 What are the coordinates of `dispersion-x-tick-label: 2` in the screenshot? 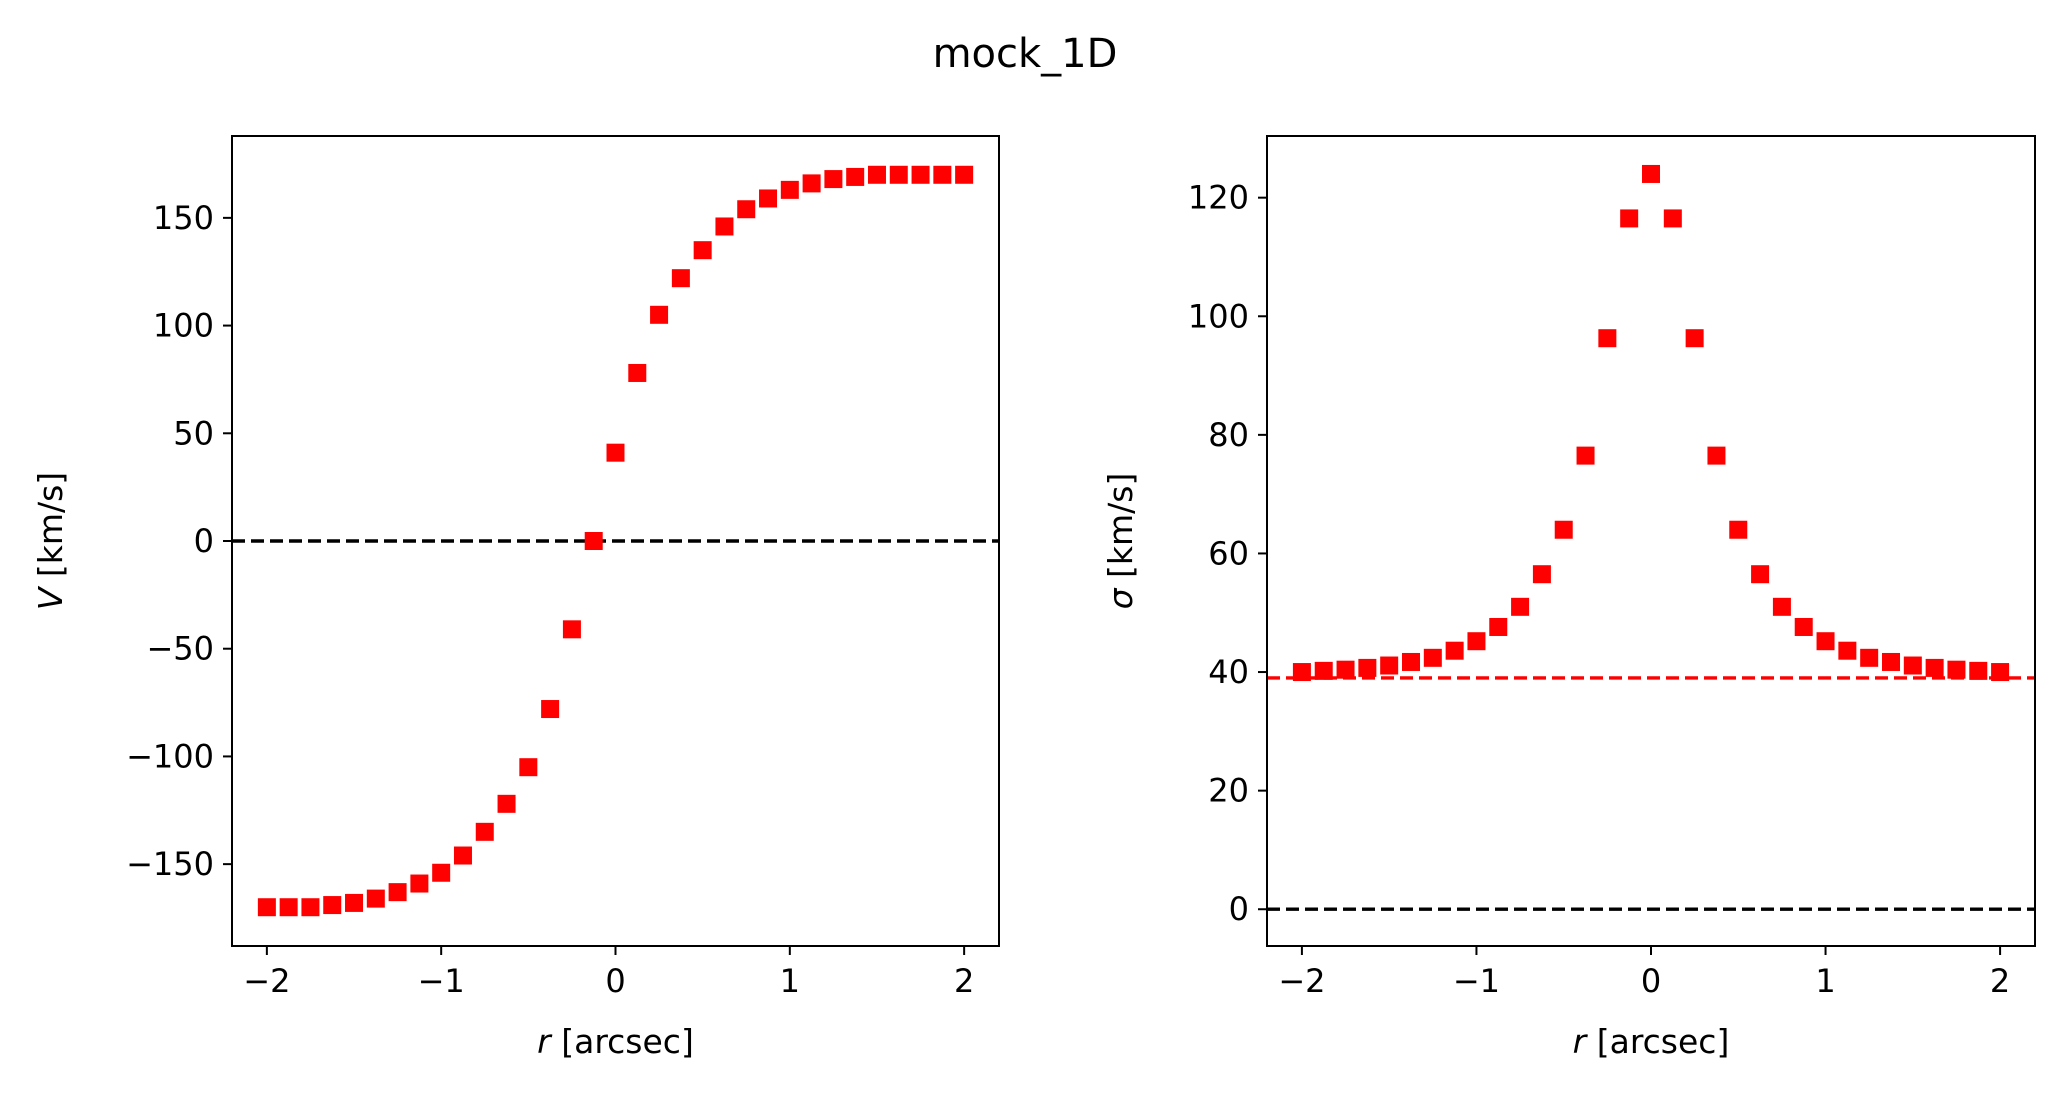 It's located at (2000, 981).